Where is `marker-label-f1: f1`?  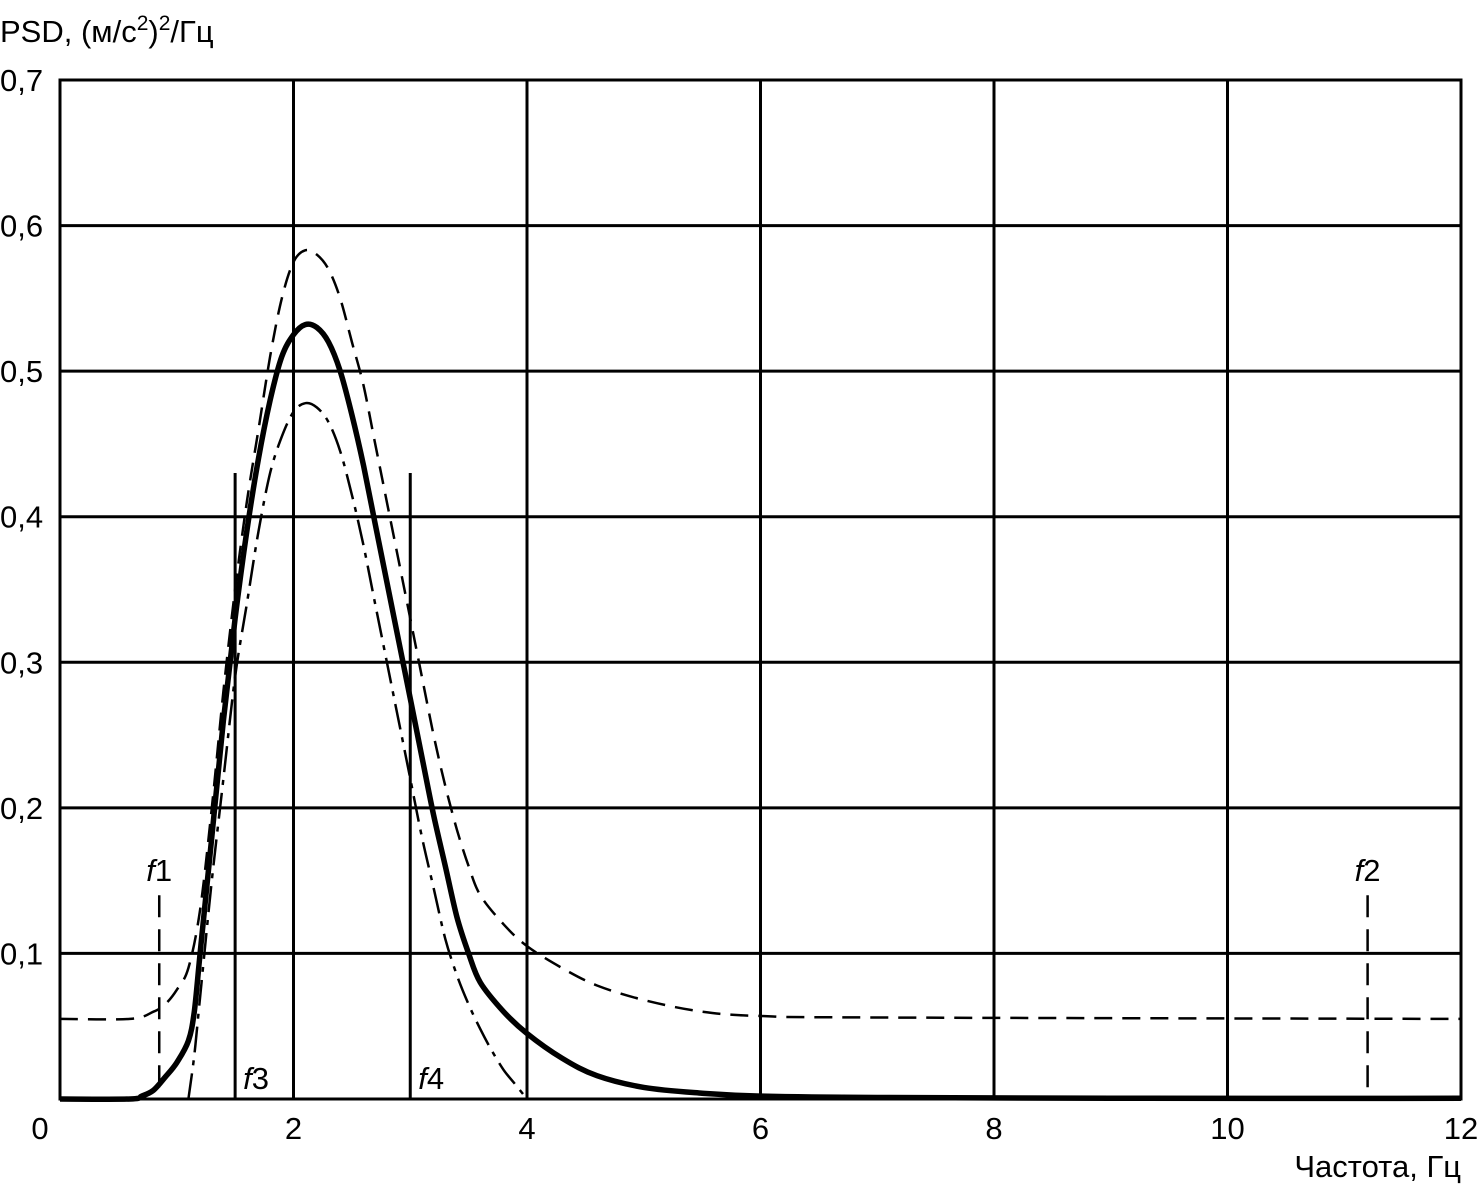 marker-label-f1: f1 is located at coordinates (159, 870).